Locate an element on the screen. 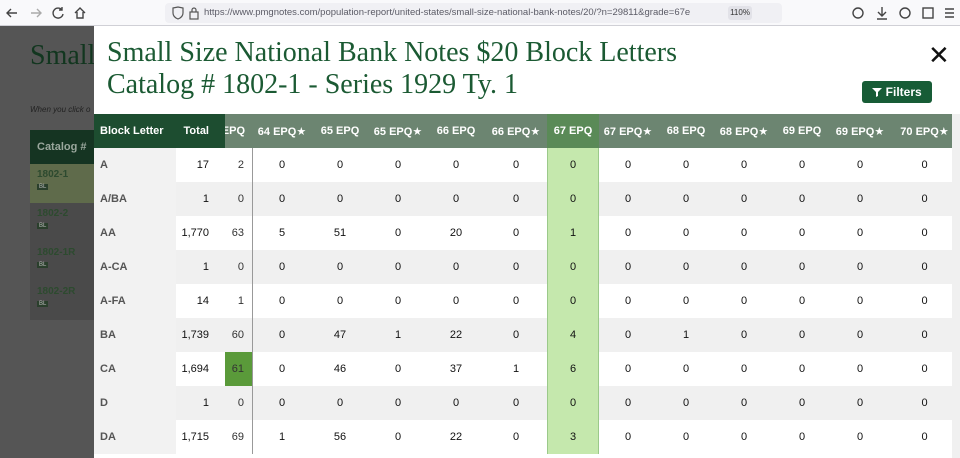  column-header: 66 EPQ★ is located at coordinates (516, 131).